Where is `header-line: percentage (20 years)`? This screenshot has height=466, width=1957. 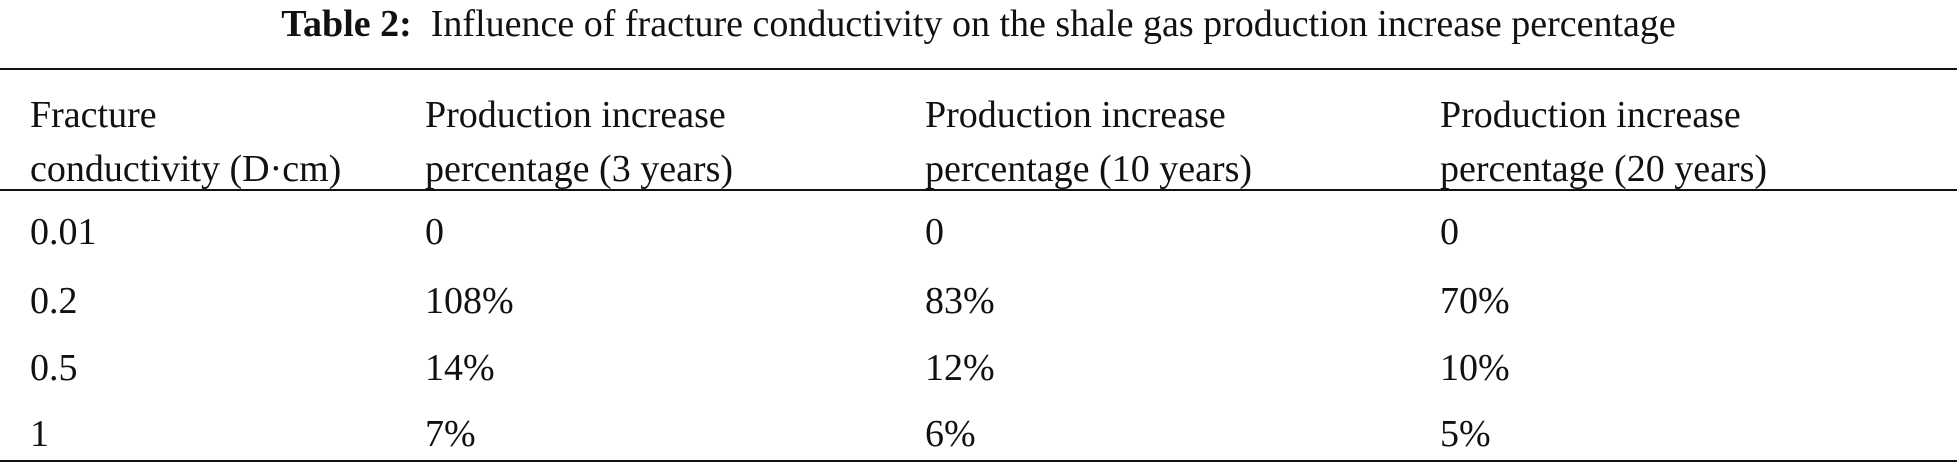
header-line: percentage (20 years) is located at coordinates (1604, 169).